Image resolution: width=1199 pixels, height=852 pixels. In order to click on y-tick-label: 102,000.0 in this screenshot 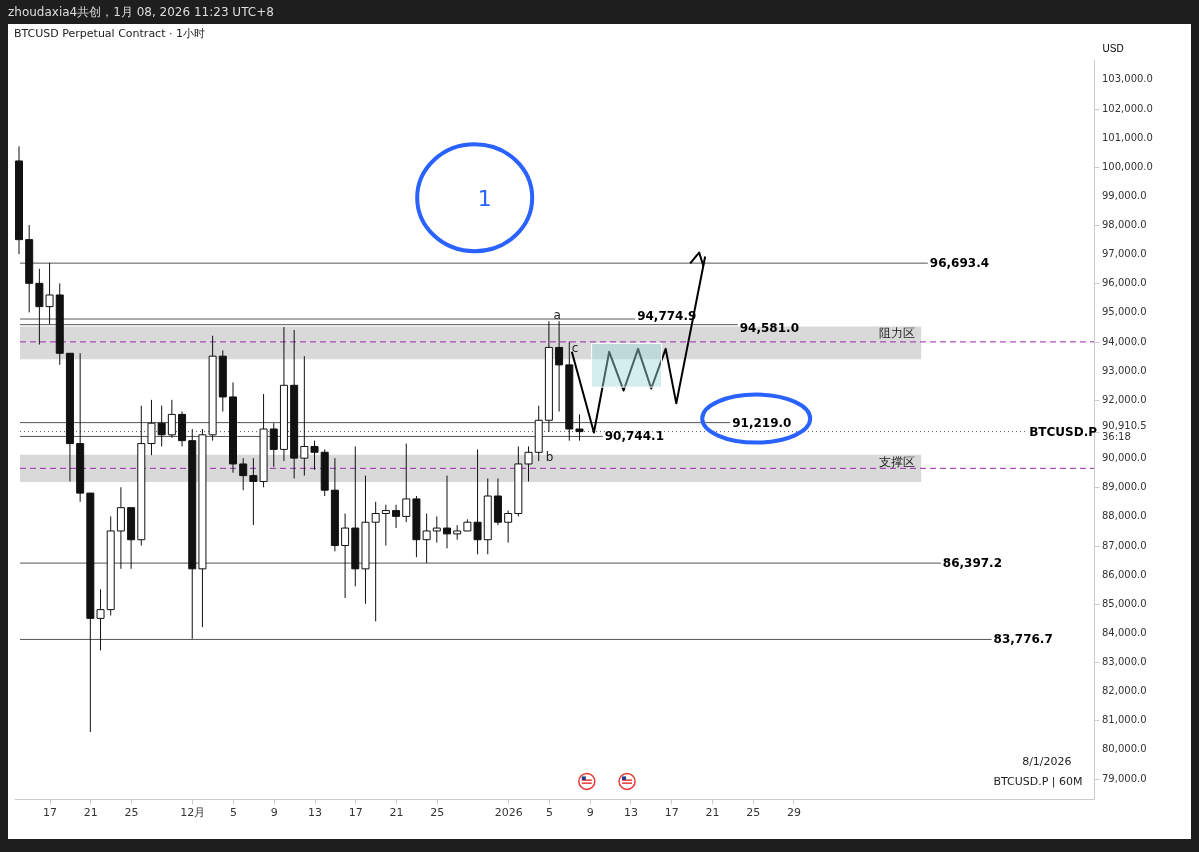, I will do `click(1127, 108)`.